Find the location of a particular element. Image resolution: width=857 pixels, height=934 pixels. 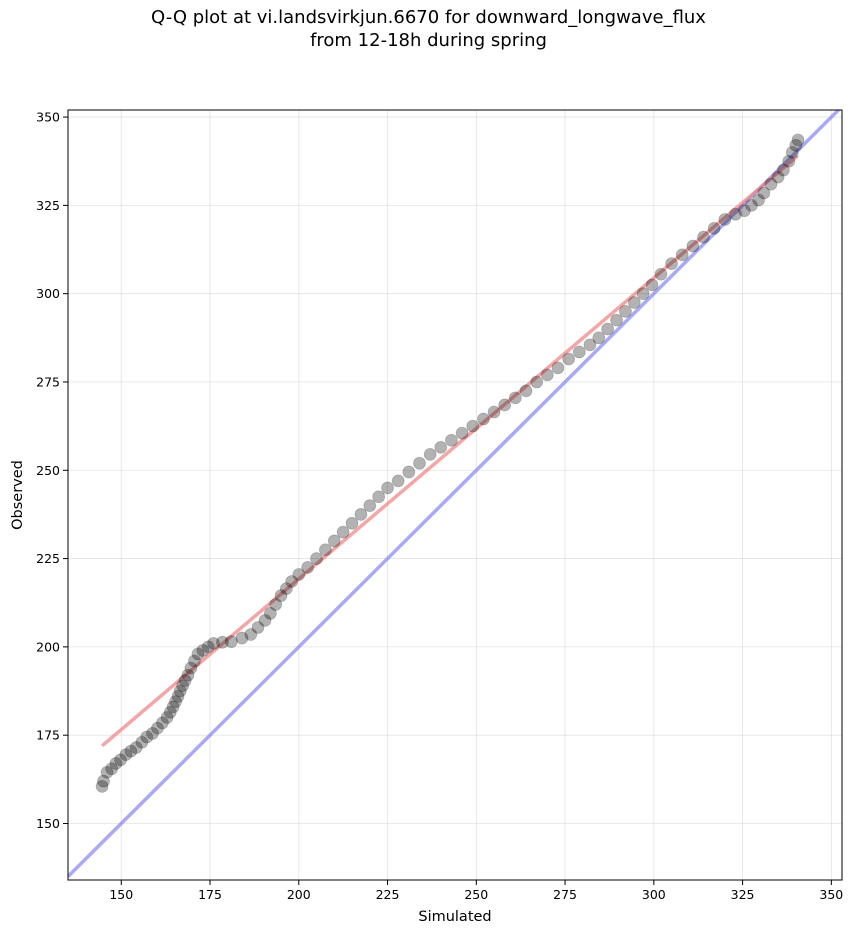

y-axis-ticks: 150 175 200 225 250 275 300 325 350 is located at coordinates (52, 470).